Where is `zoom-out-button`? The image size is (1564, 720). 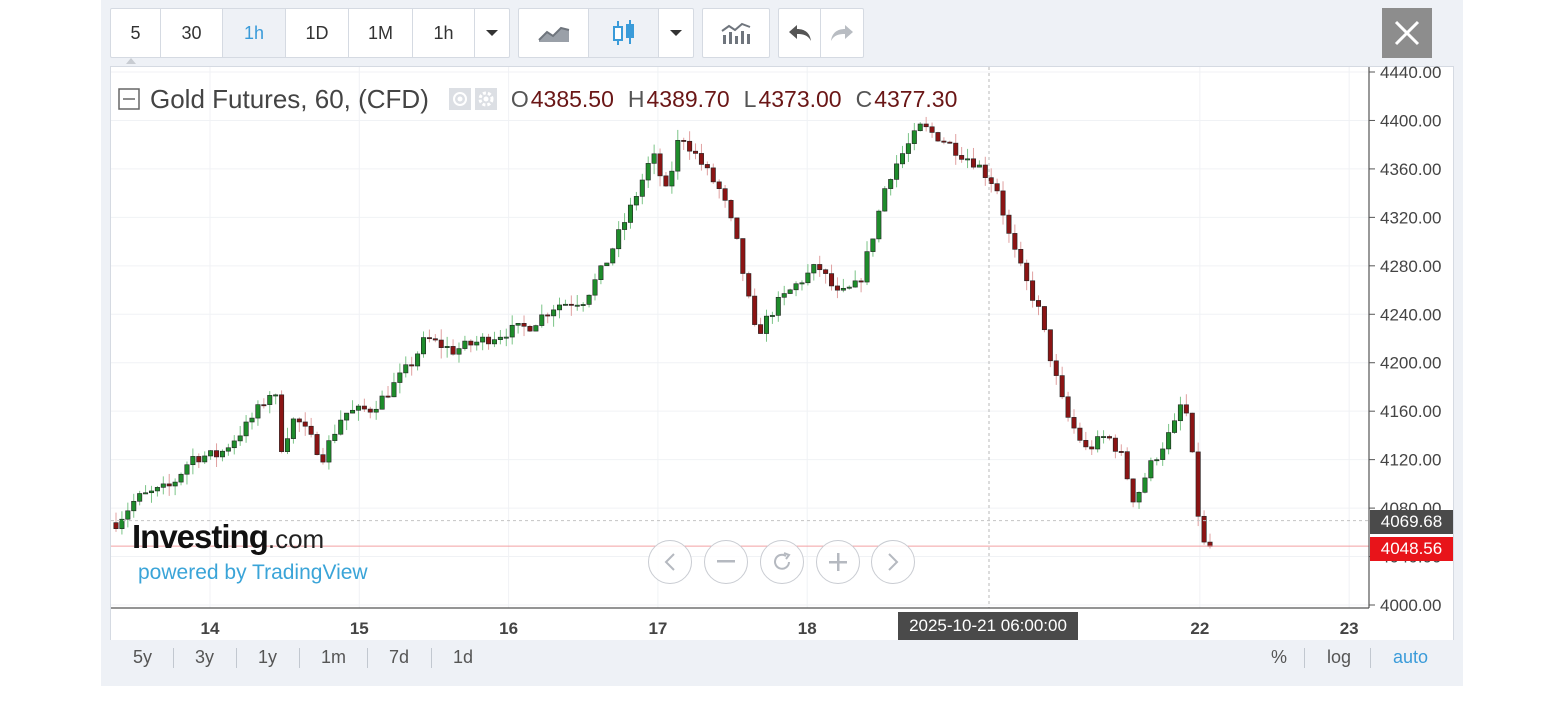 zoom-out-button is located at coordinates (726, 562).